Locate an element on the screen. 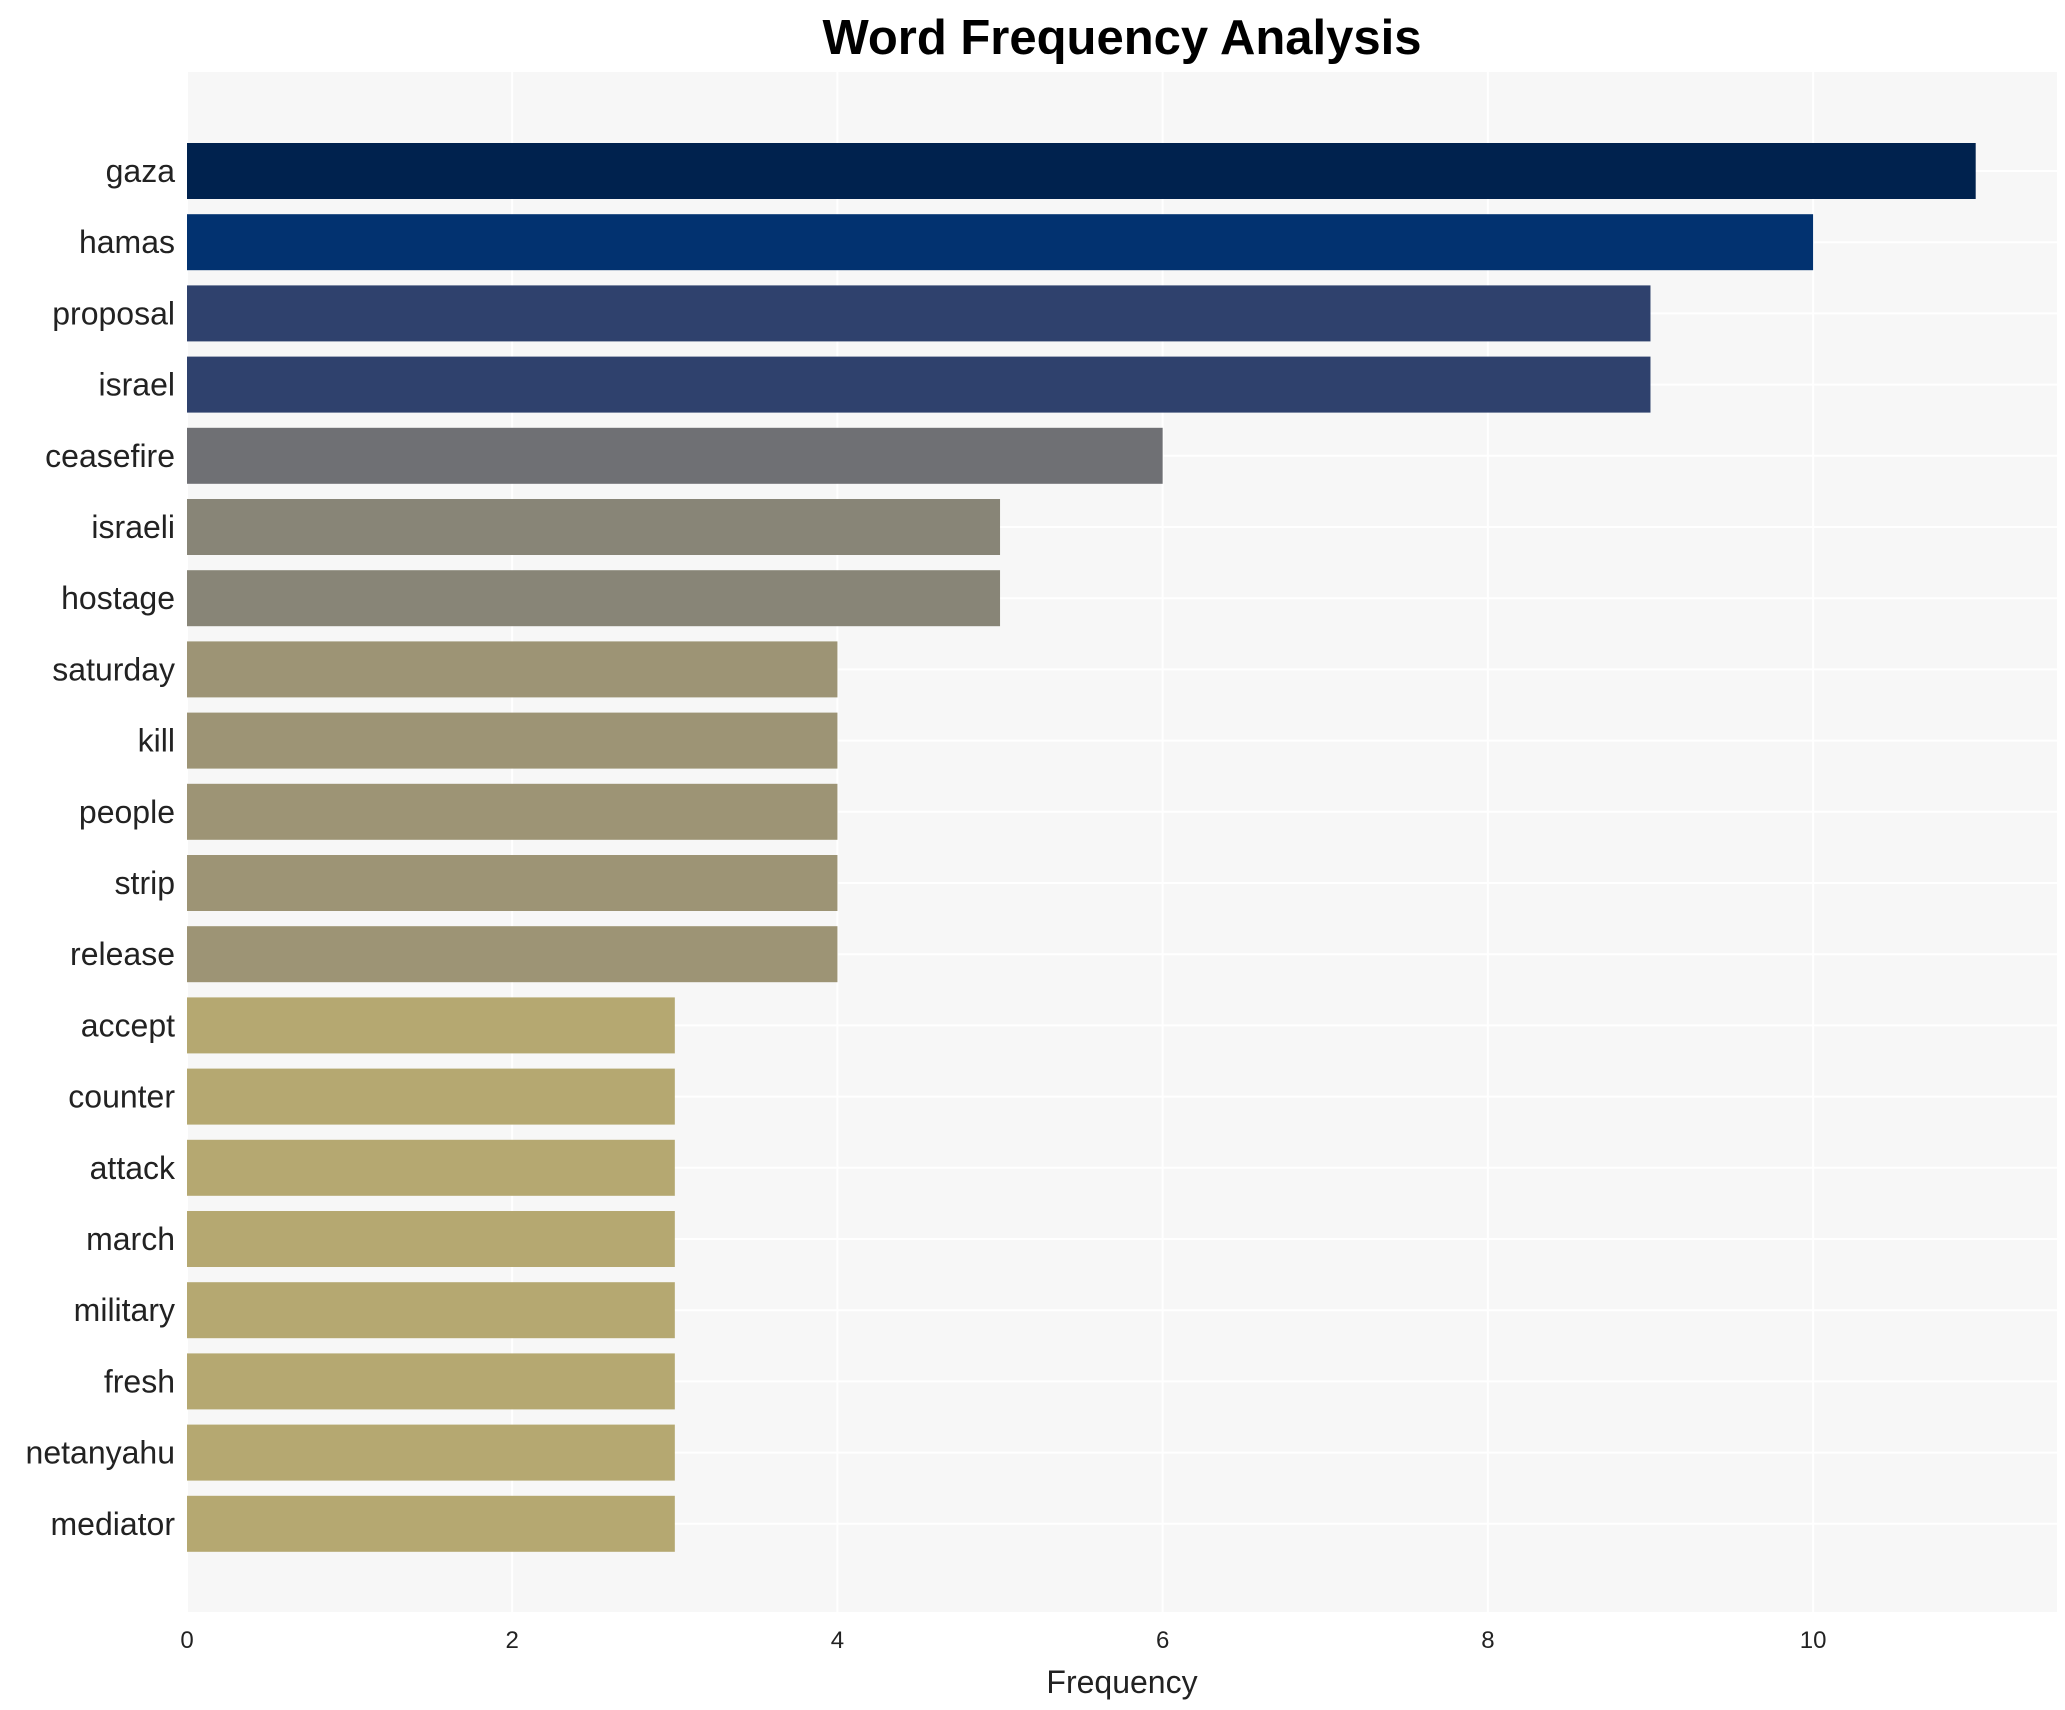  category-label-israel: israel is located at coordinates (137, 385).